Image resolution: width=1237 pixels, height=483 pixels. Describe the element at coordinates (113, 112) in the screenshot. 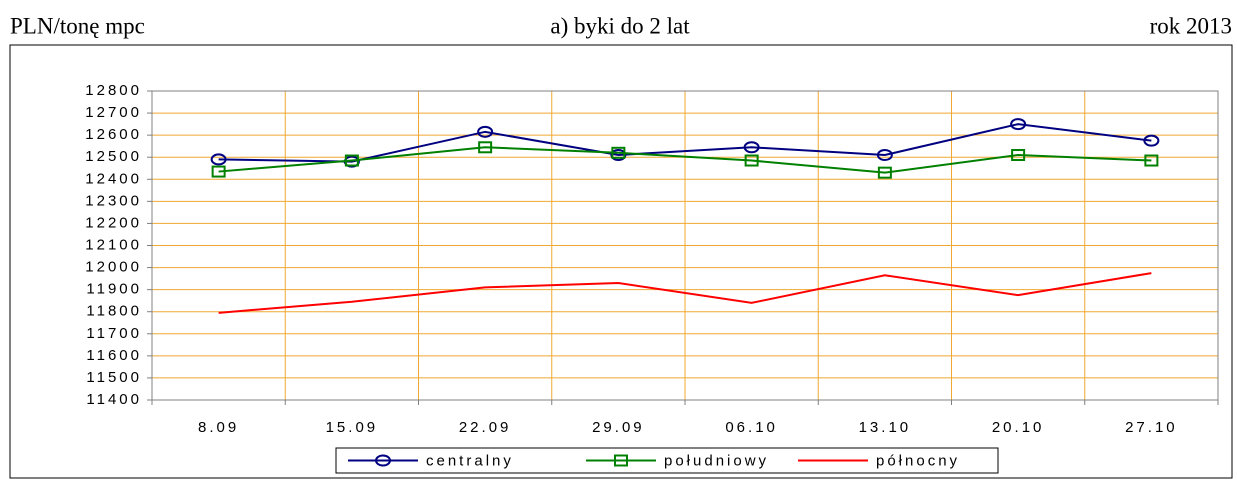

I see `y-tick-label: 12700` at that location.